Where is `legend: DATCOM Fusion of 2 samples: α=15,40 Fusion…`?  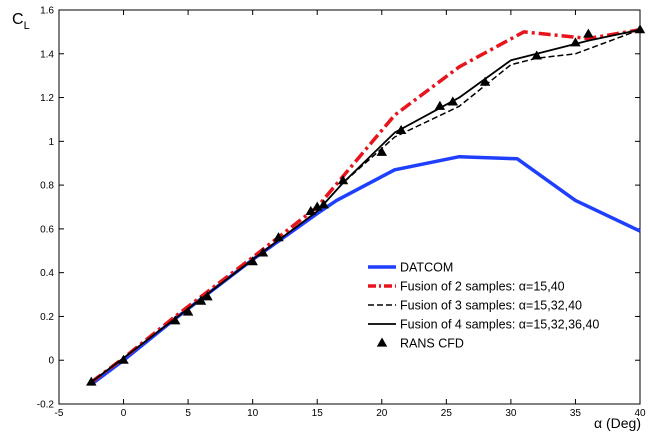
legend: DATCOM Fusion of 2 samples: α=15,40 Fusion… is located at coordinates (483, 306).